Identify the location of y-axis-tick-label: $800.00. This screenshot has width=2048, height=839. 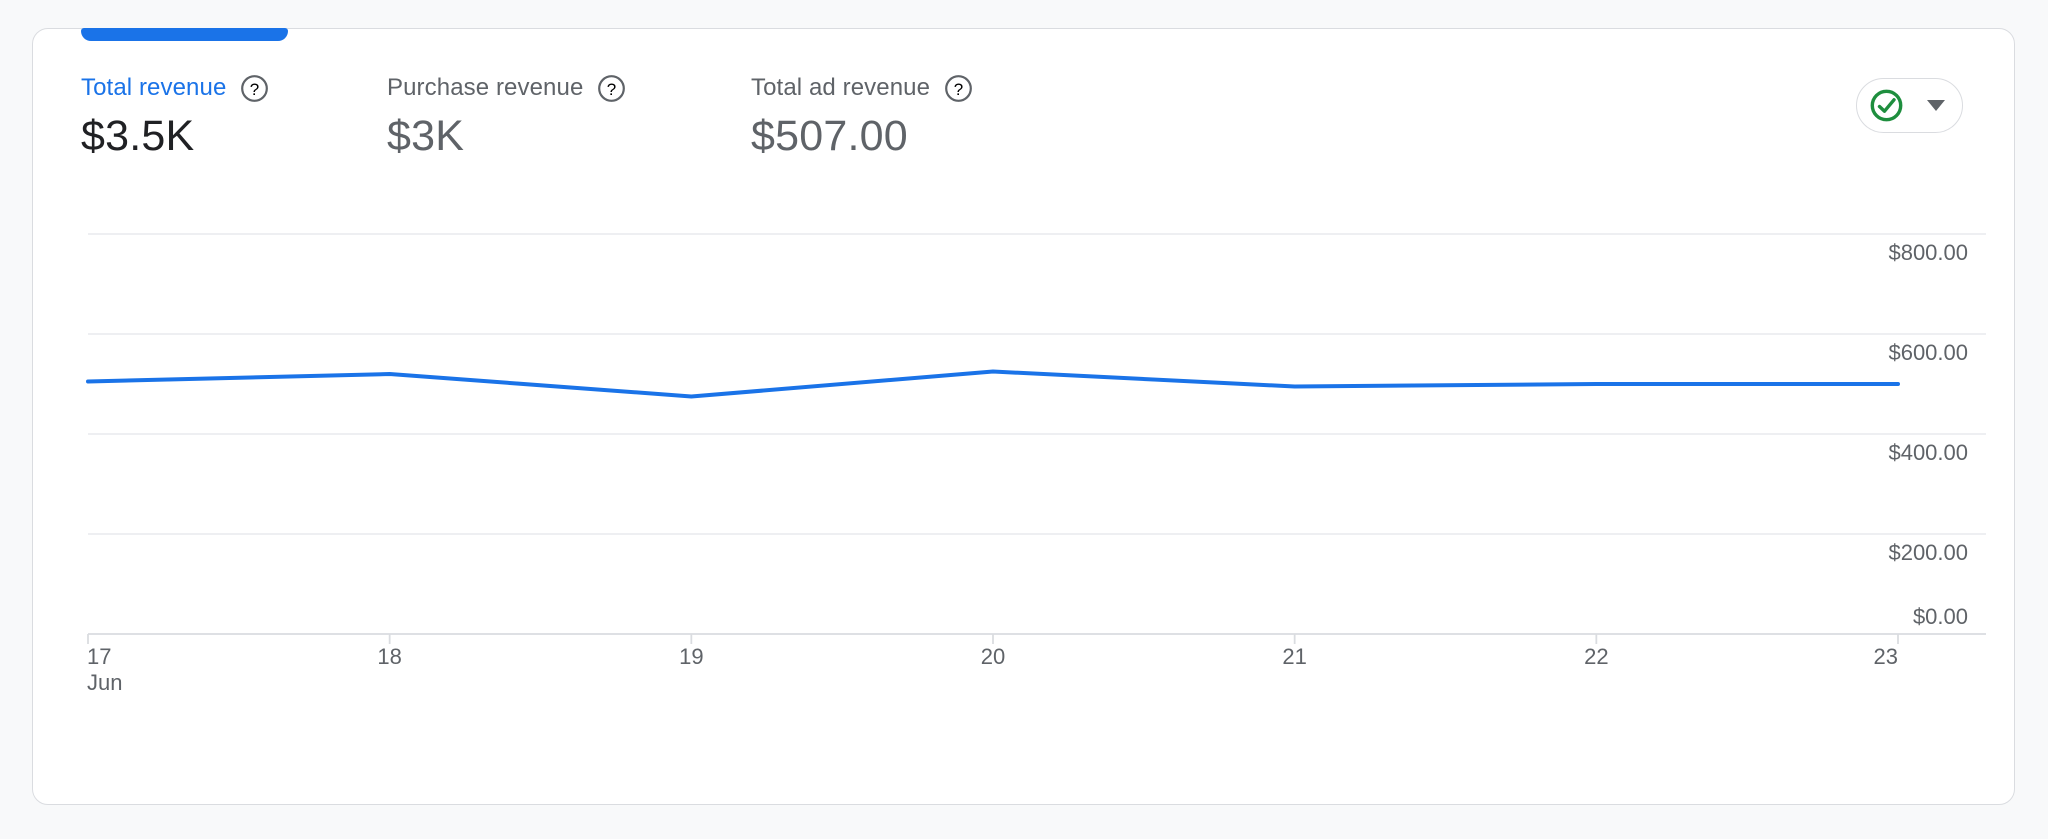
(1928, 252).